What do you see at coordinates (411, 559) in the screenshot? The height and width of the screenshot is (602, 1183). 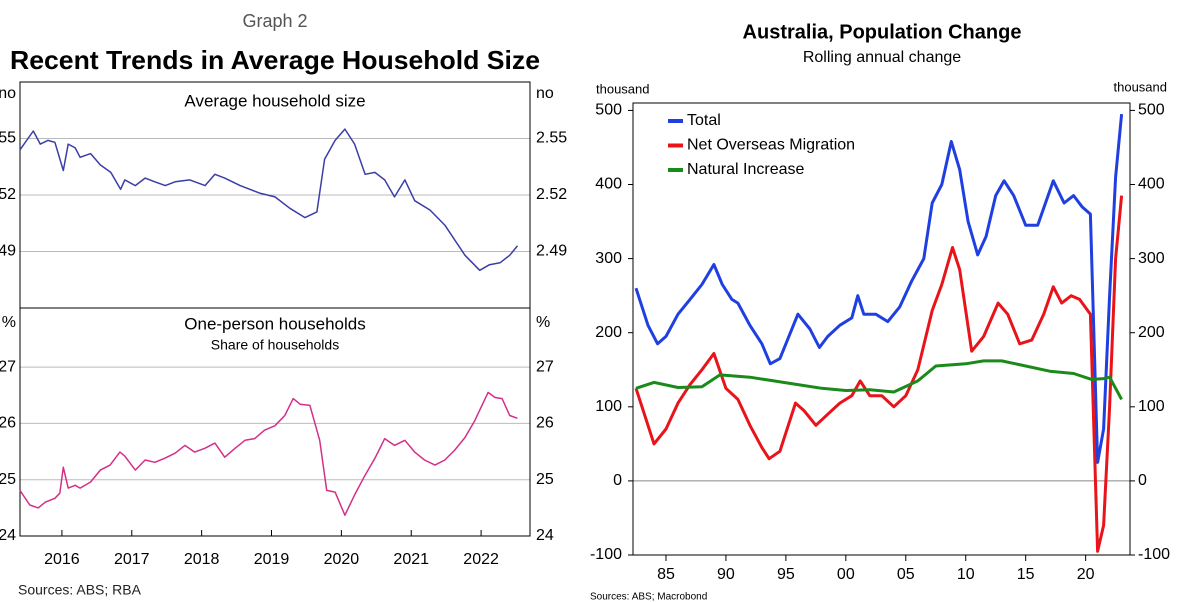 I see `x-tick-label: 2021` at bounding box center [411, 559].